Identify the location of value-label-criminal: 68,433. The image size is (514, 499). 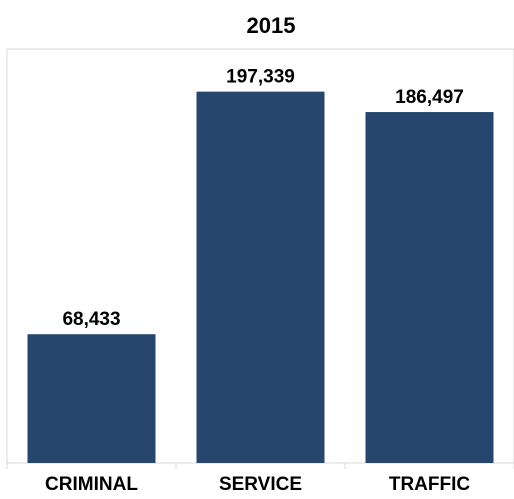
(91, 319).